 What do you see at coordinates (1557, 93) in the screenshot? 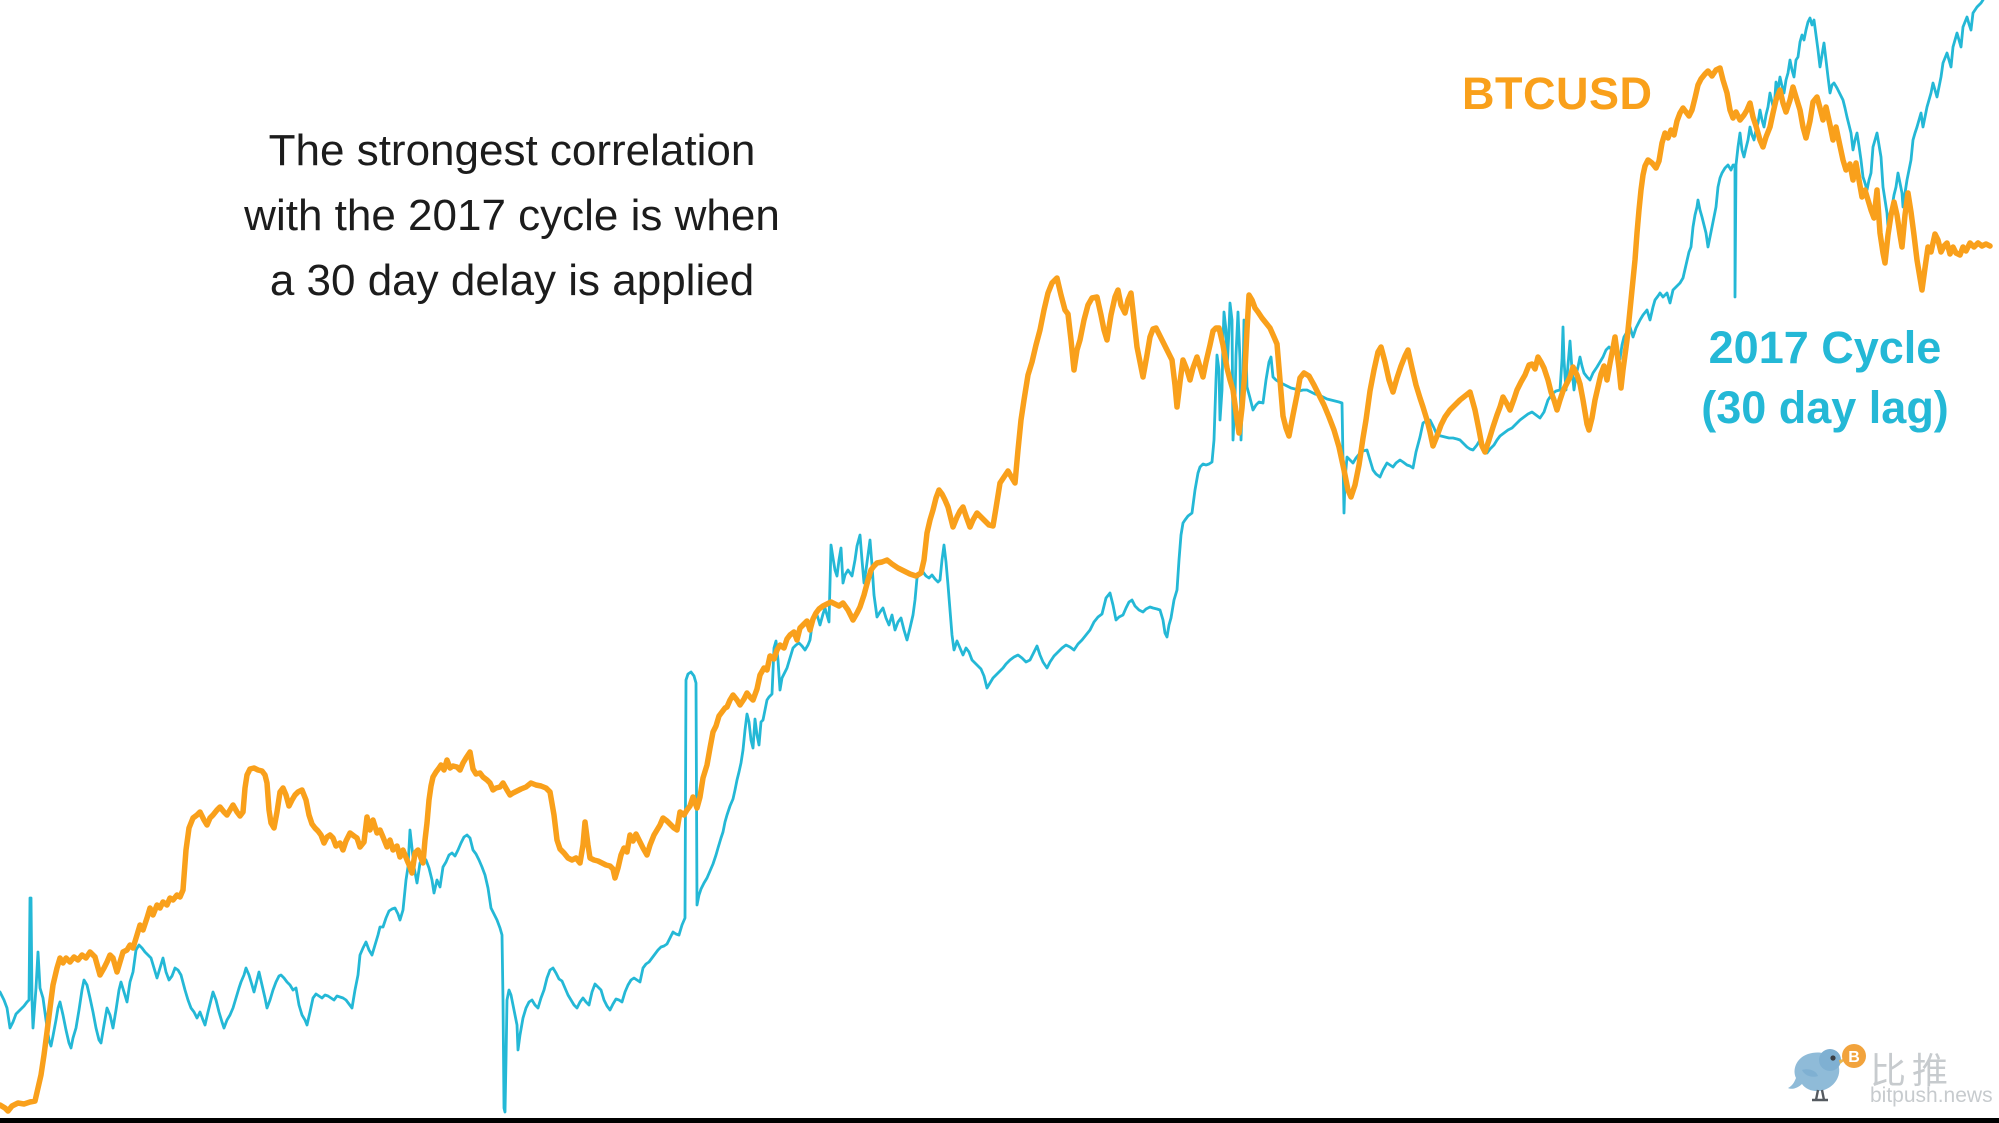
I see `btcusd-series-label: BTCUSD` at bounding box center [1557, 93].